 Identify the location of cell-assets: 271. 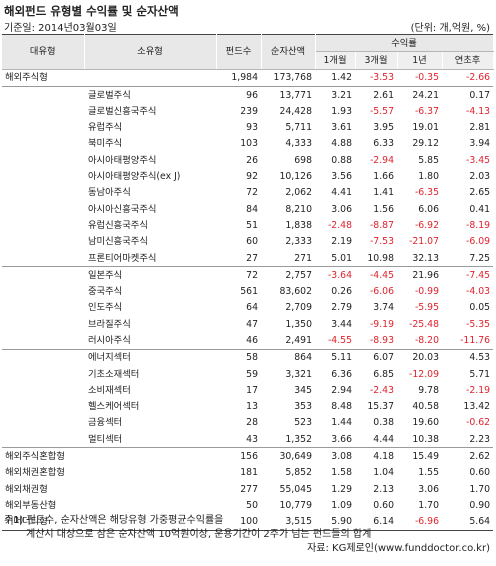
(303, 258).